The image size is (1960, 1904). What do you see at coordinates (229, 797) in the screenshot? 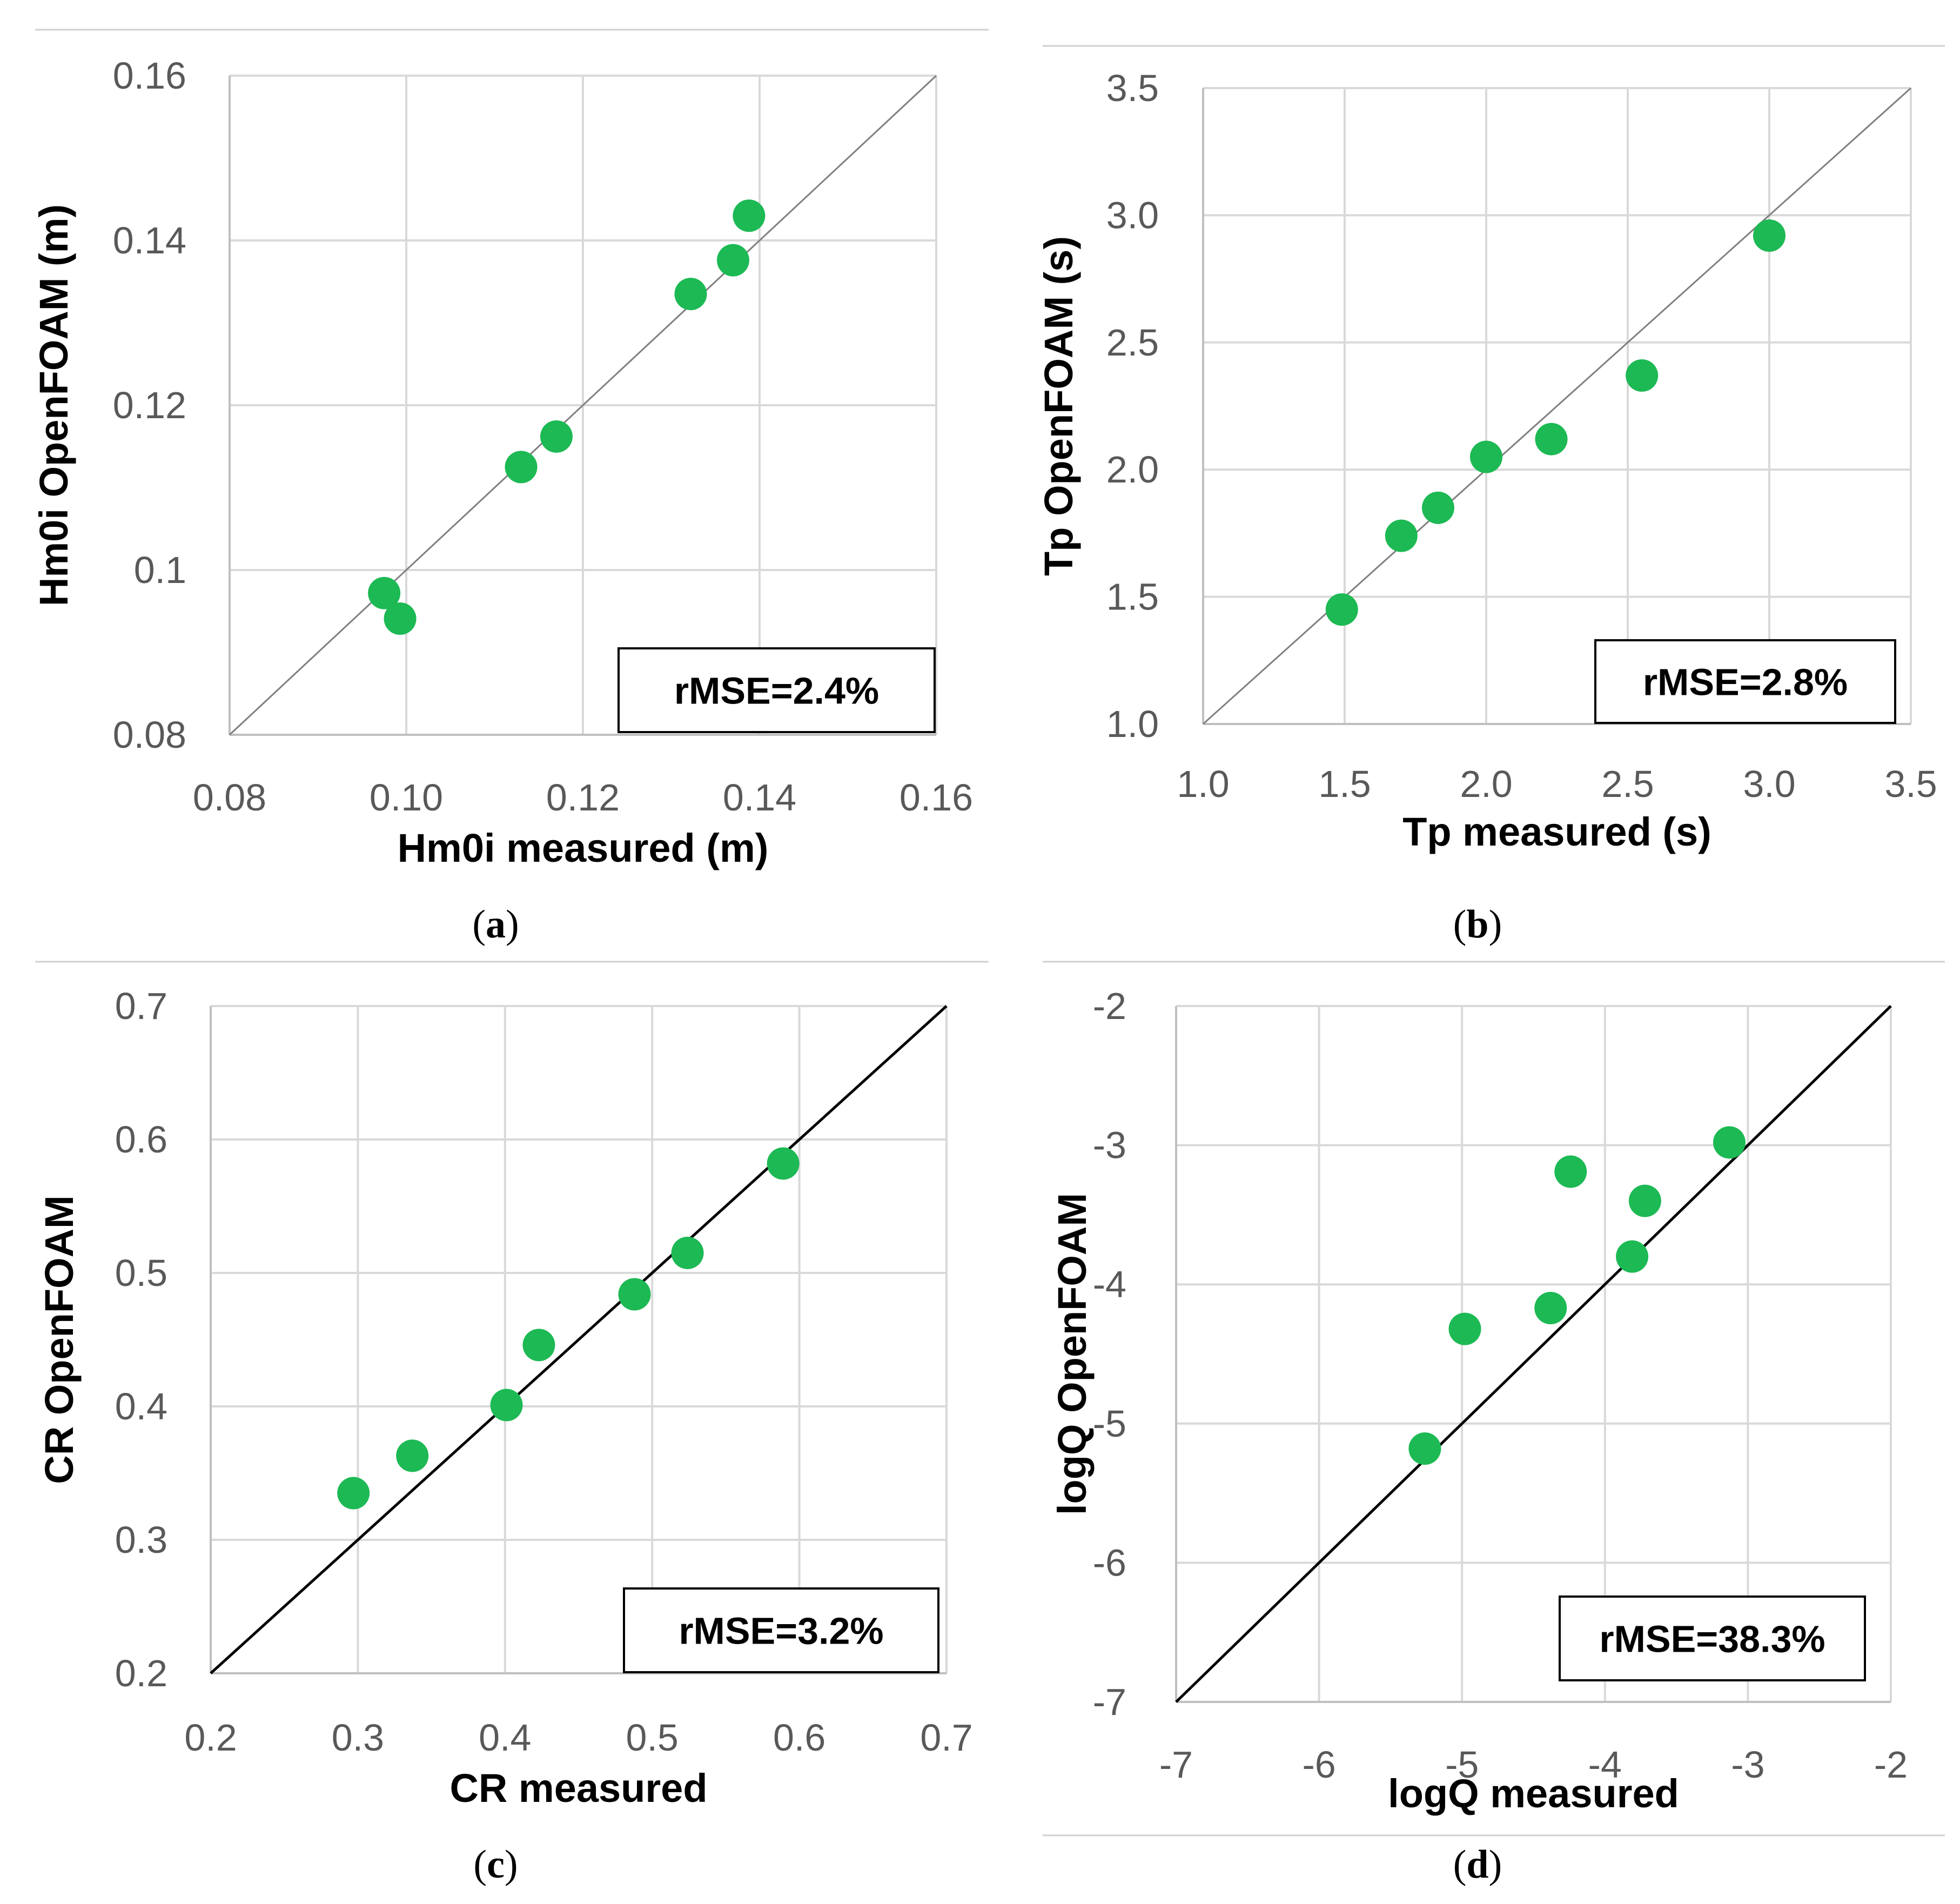
I see `x-tick-label: 0.08` at bounding box center [229, 797].